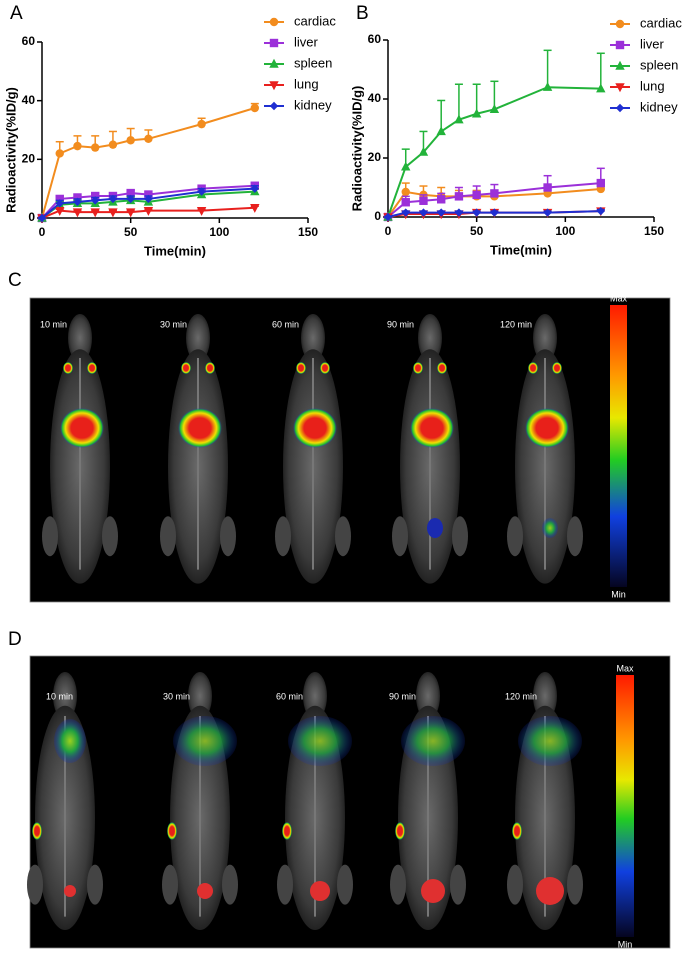 The width and height of the screenshot is (685, 964). Describe the element at coordinates (375, 39) in the screenshot. I see `y-tick-label: 60` at that location.